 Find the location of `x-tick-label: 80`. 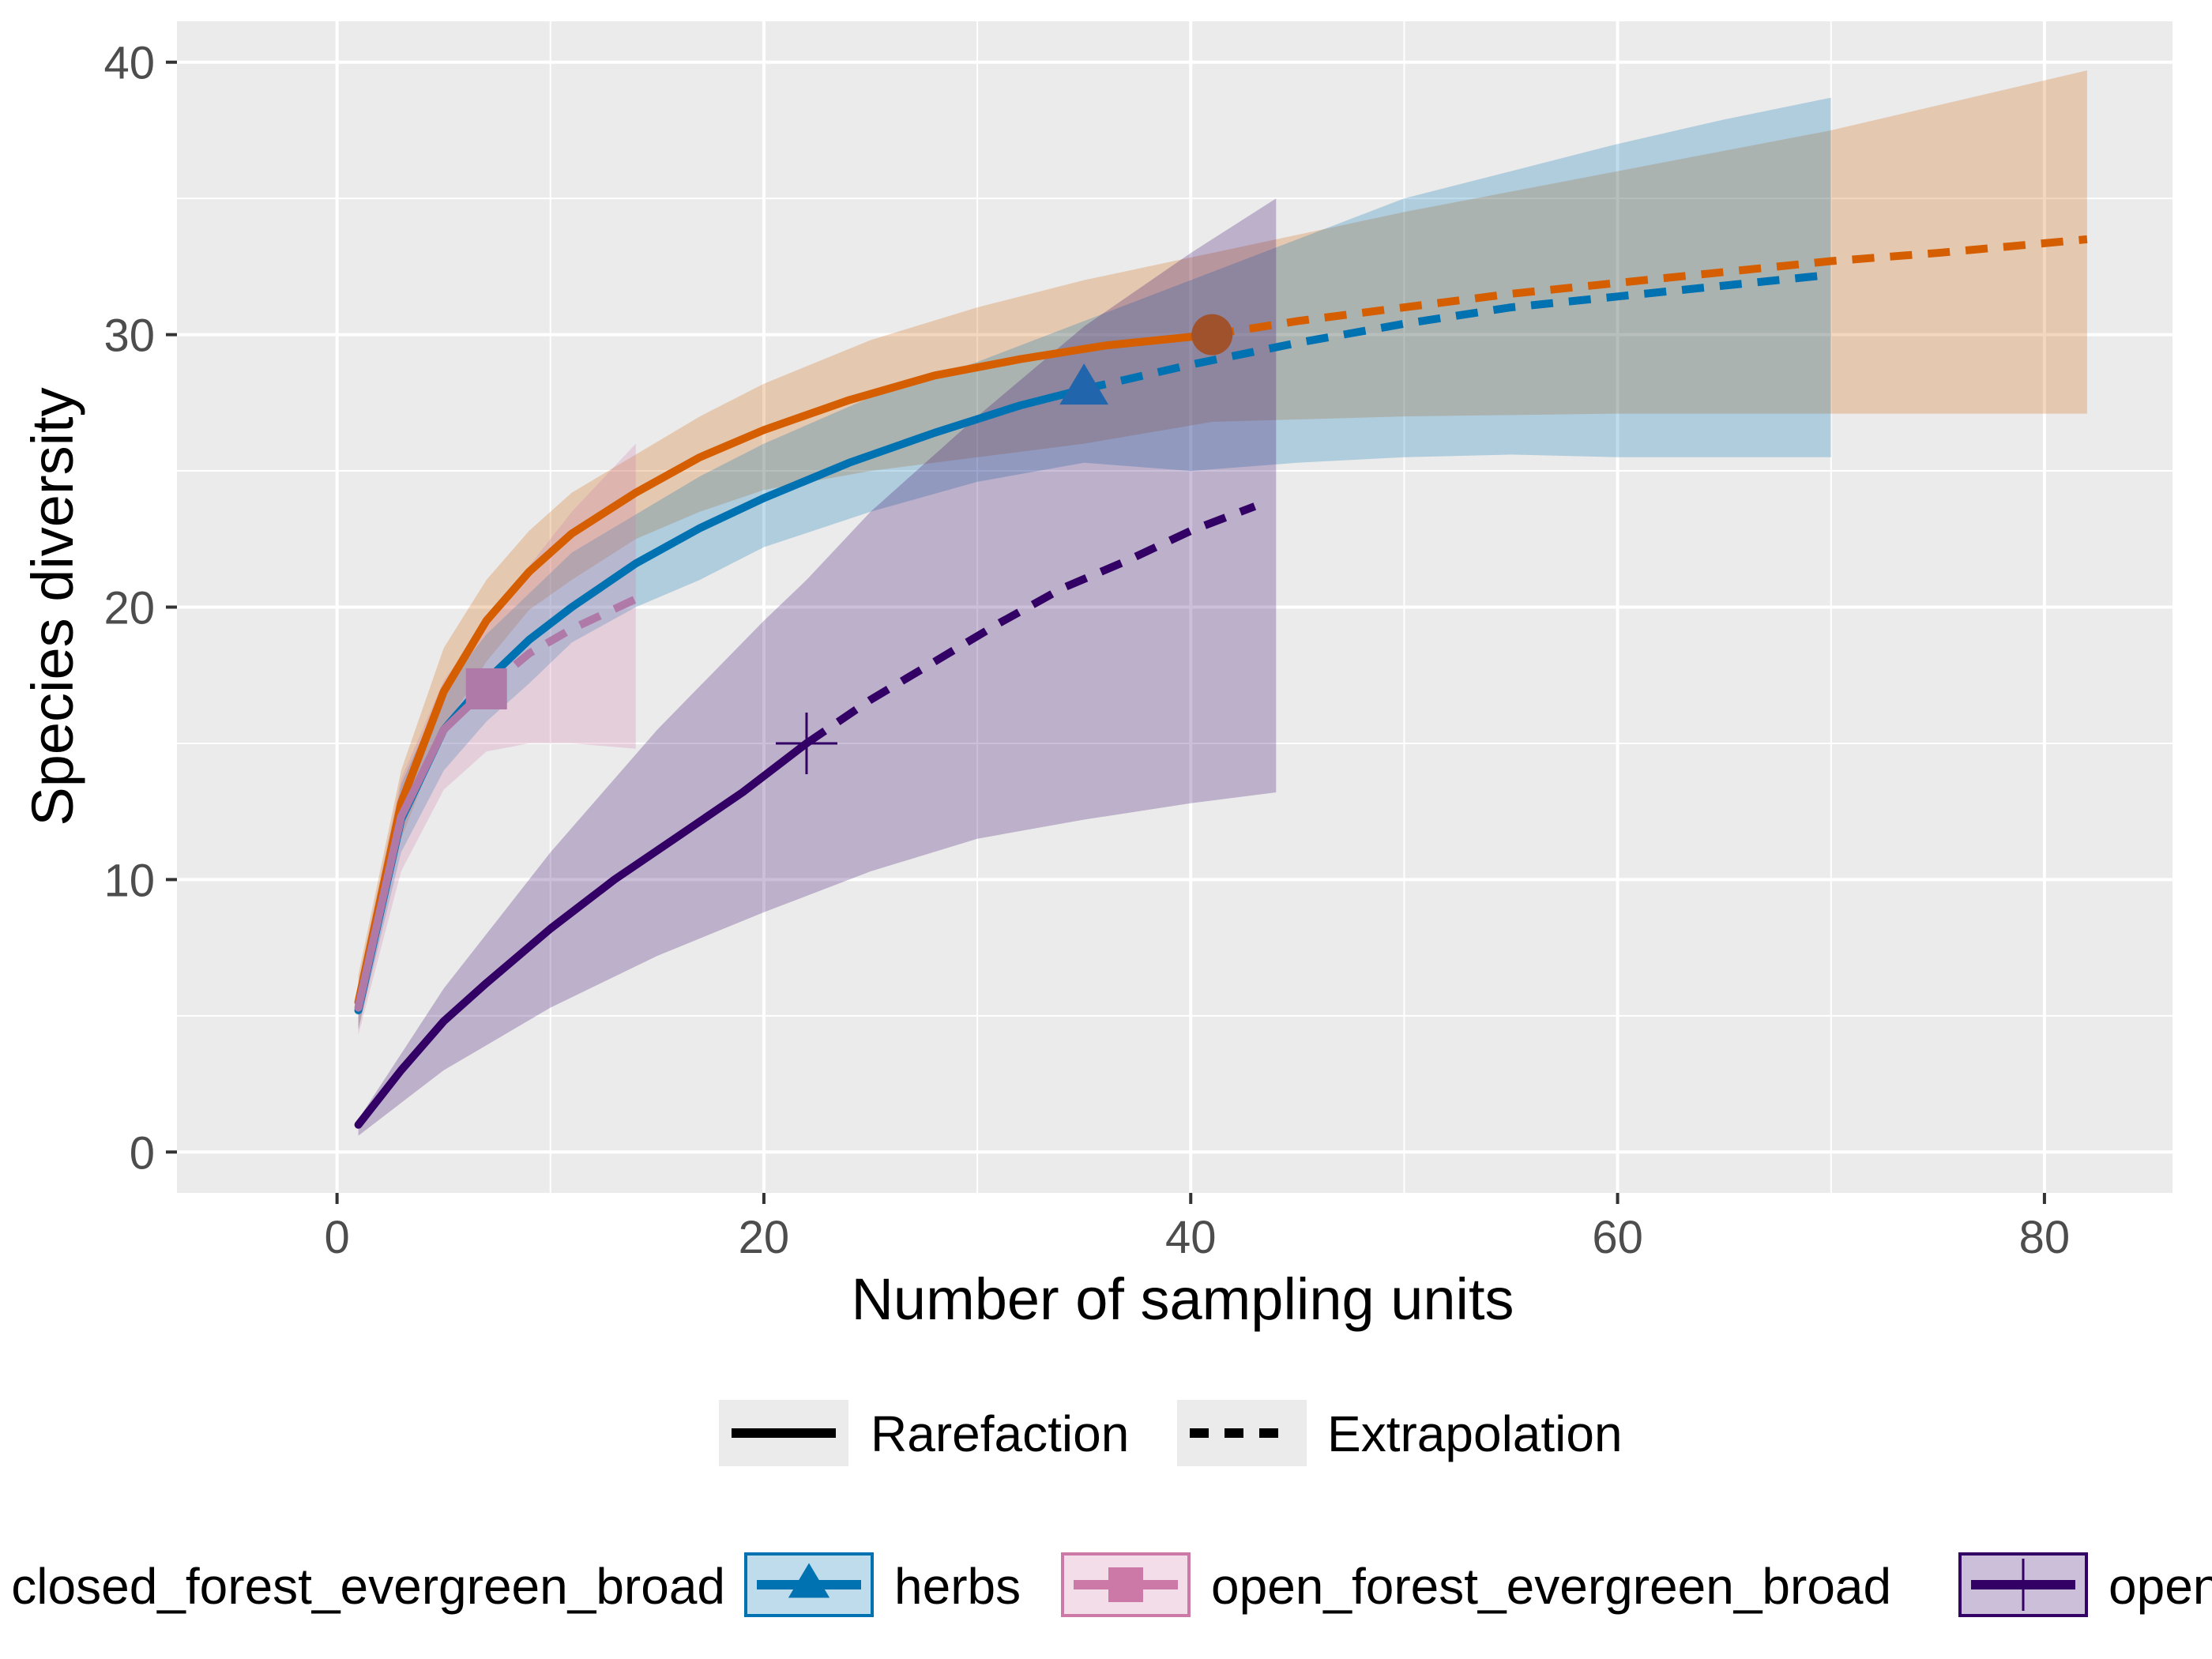

x-tick-label: 80 is located at coordinates (2045, 1238).